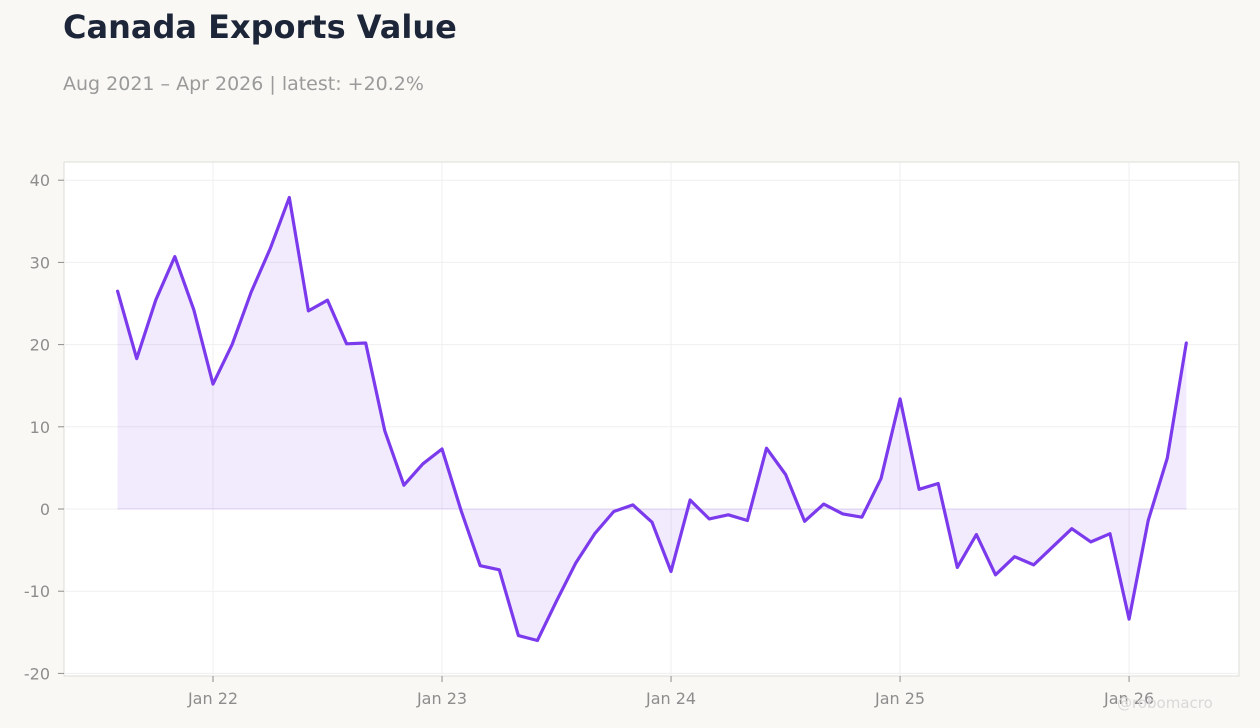  I want to click on x-tick-label: Jan 26, so click(1128, 698).